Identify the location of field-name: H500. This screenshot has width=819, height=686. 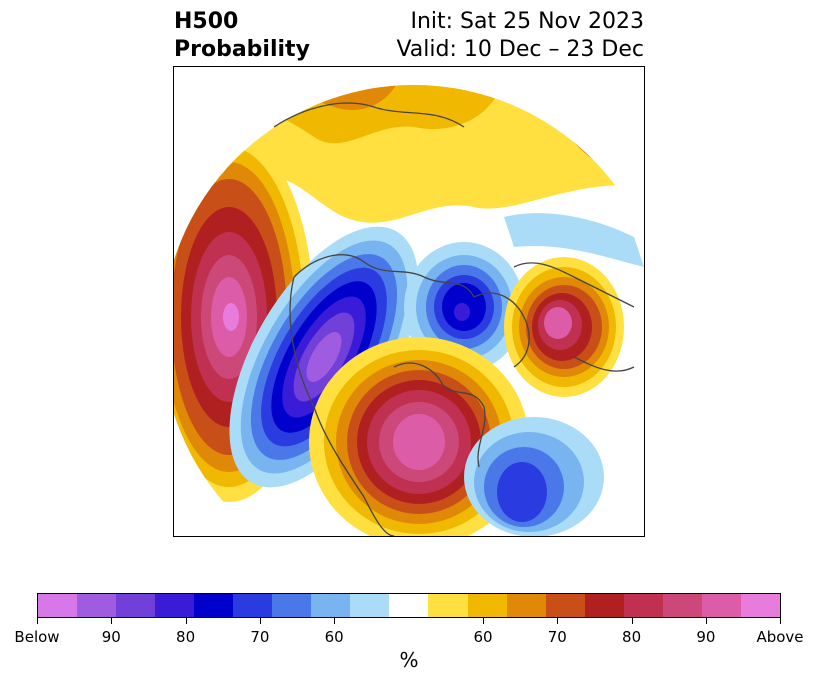
(206, 21).